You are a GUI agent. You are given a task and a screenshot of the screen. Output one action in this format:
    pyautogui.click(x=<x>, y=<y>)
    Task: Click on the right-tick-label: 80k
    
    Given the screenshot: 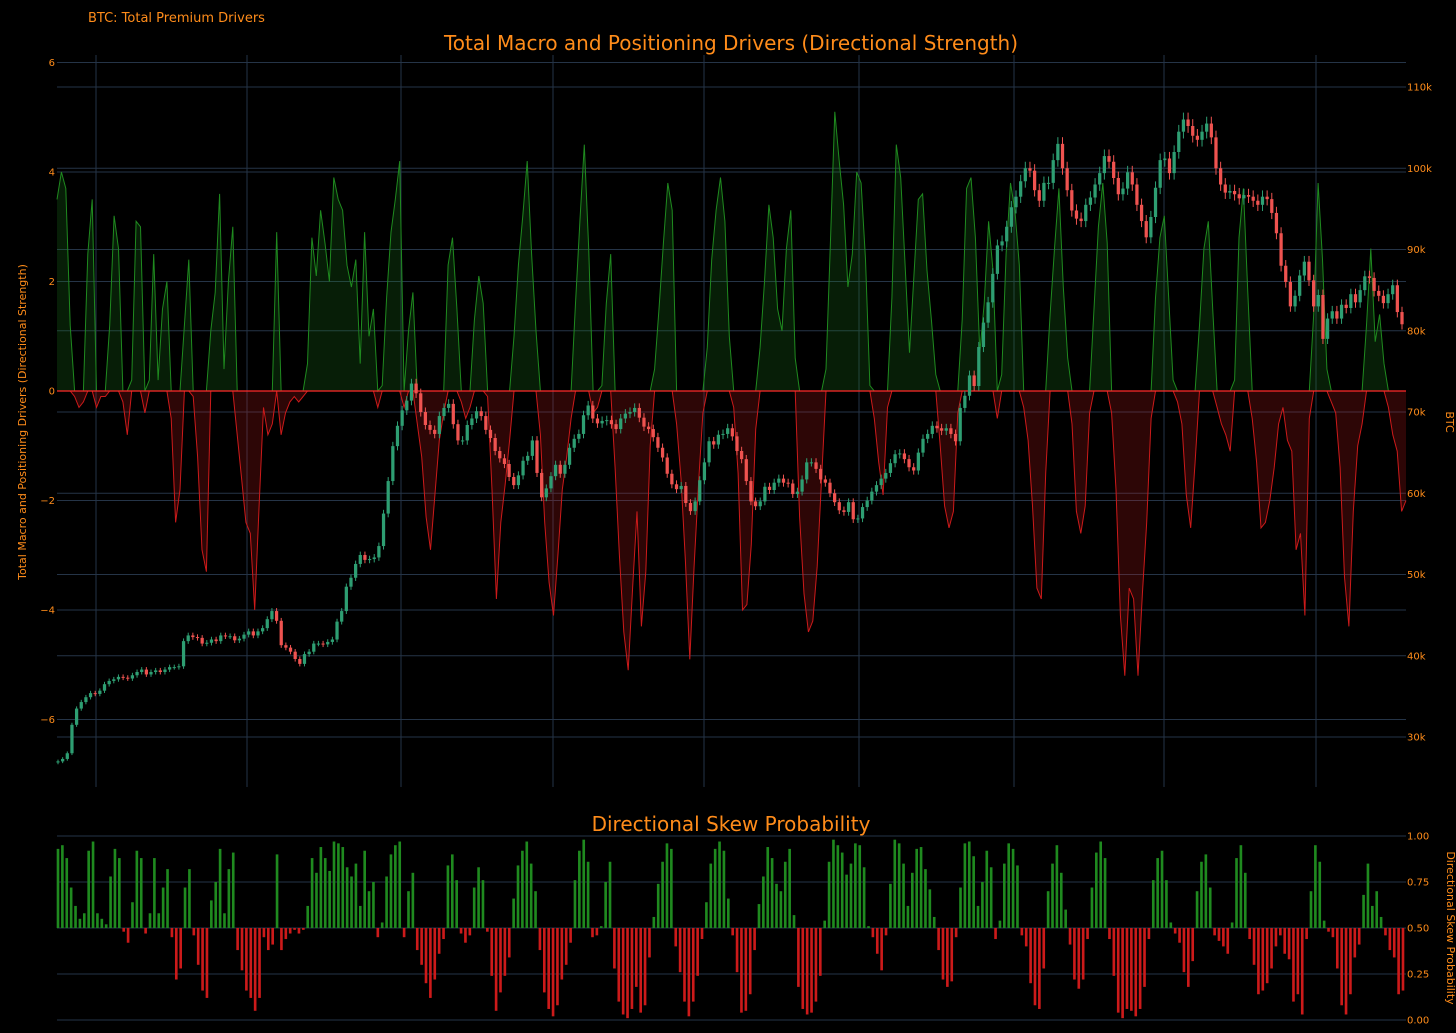 What is the action you would take?
    pyautogui.click(x=1416, y=331)
    